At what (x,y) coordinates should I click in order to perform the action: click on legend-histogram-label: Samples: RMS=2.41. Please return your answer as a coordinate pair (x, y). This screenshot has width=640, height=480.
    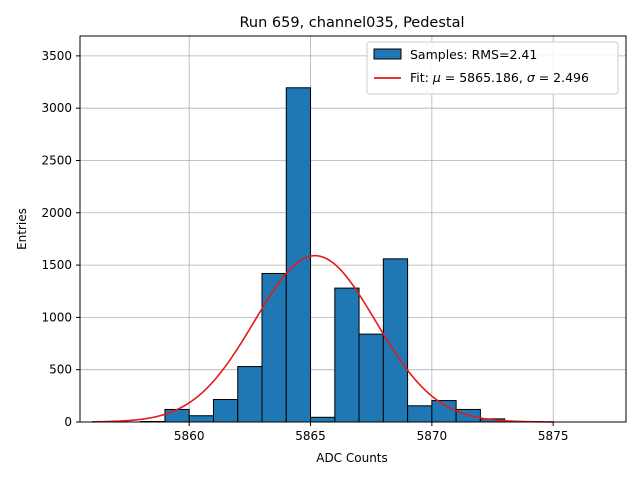
    Looking at the image, I should click on (473, 54).